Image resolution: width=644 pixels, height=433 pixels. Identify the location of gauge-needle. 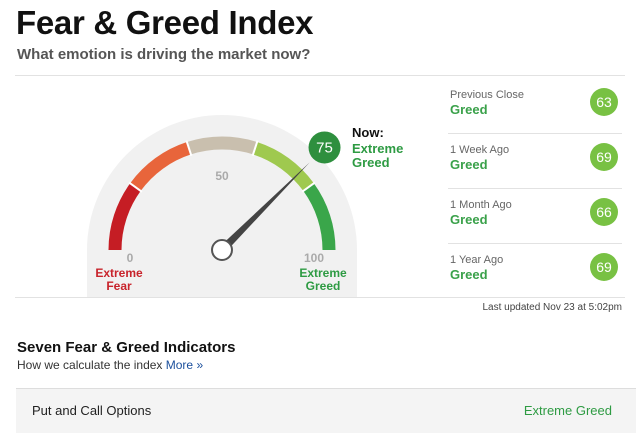
(264, 207).